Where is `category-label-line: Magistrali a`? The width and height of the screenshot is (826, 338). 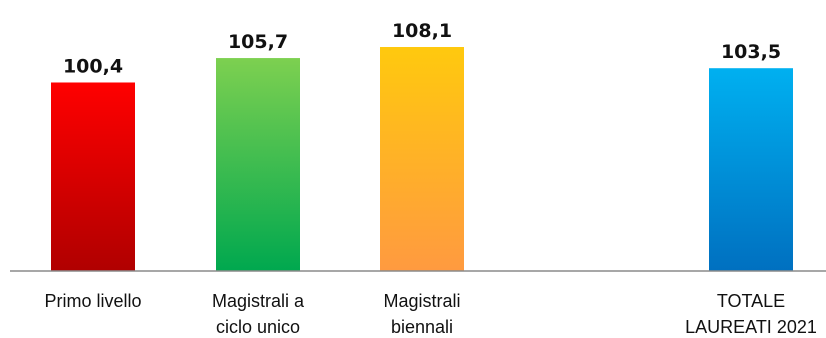
category-label-line: Magistrali a is located at coordinates (258, 301).